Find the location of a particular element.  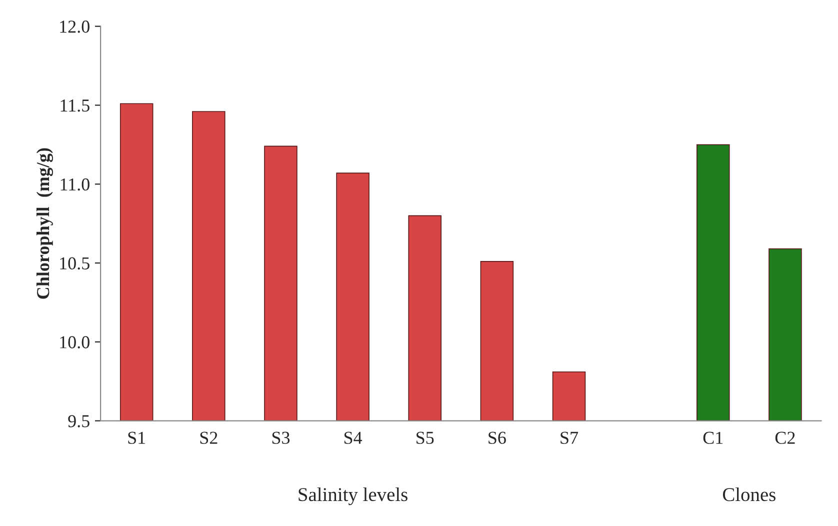

text: Clones is located at coordinates (749, 494).